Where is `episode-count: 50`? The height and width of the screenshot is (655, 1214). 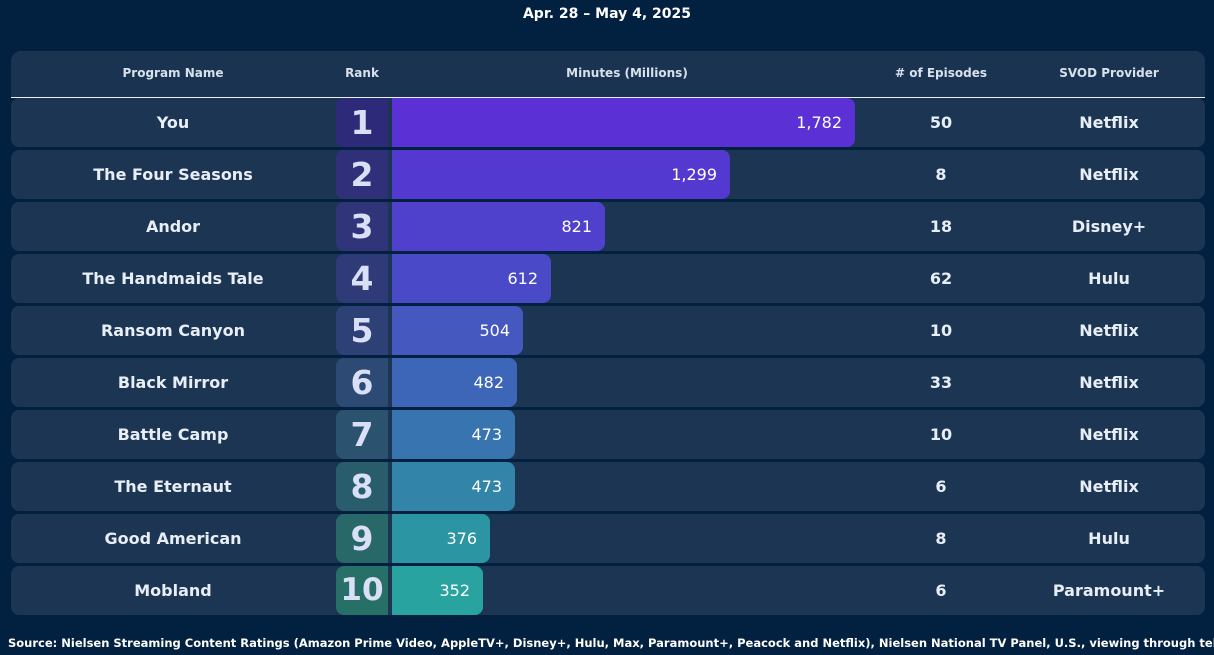
episode-count: 50 is located at coordinates (941, 122).